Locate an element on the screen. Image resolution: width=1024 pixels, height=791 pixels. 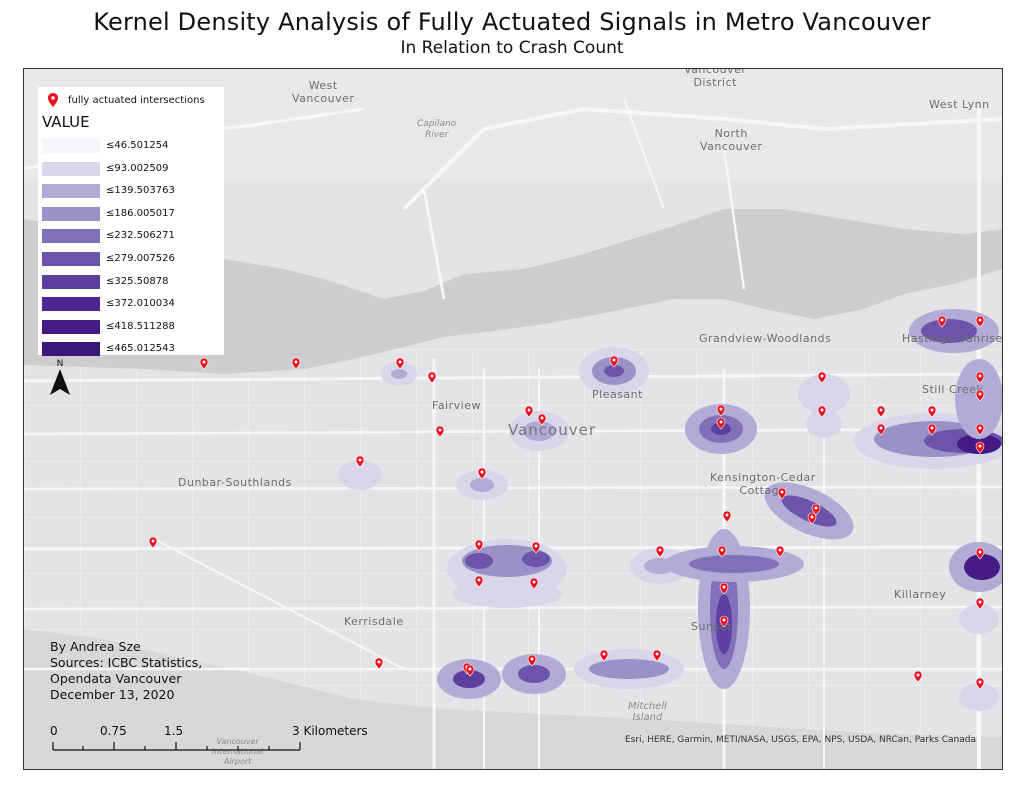
label-still-creek: Still Creek is located at coordinates (953, 389).